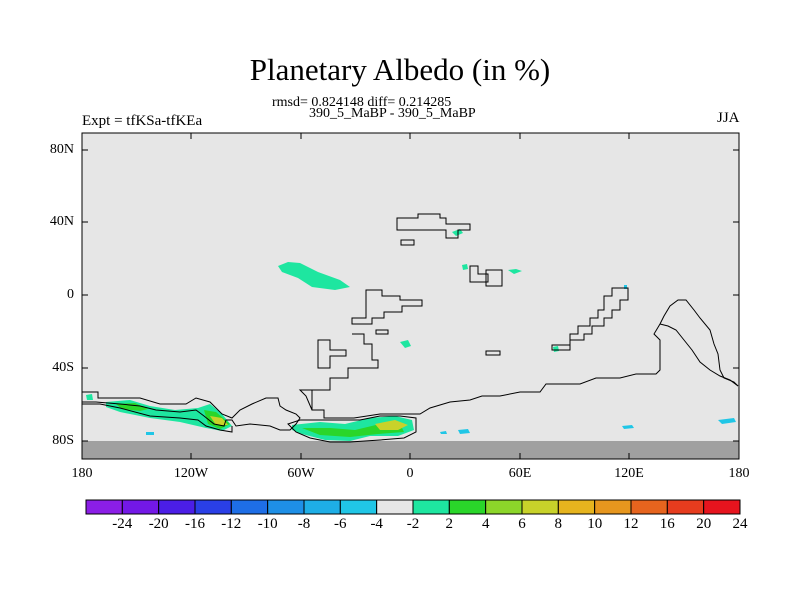 The image size is (800, 600). I want to click on colorbar-label: -8, so click(304, 524).